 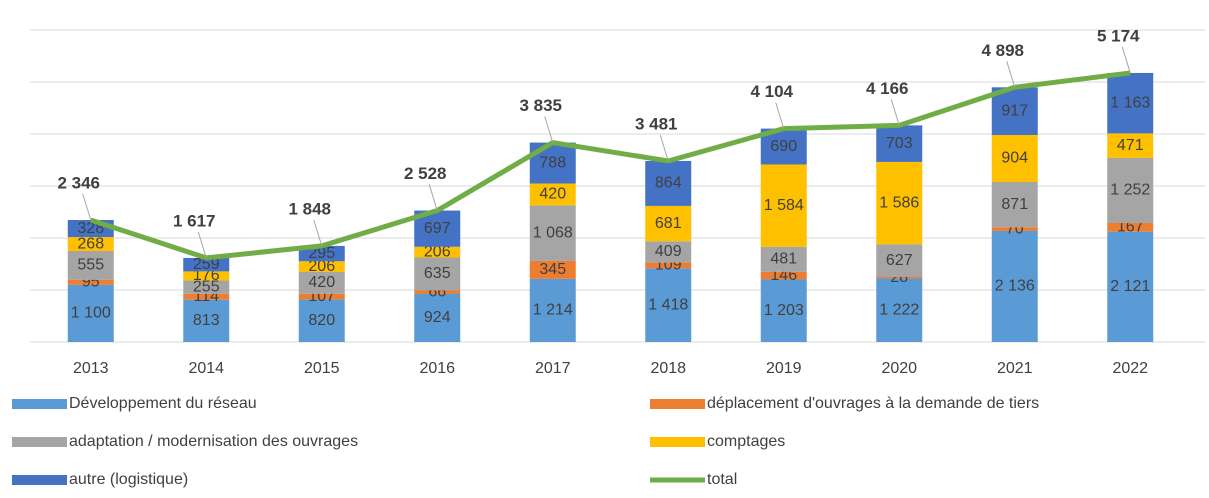 I want to click on data-label: 176, so click(x=206, y=275).